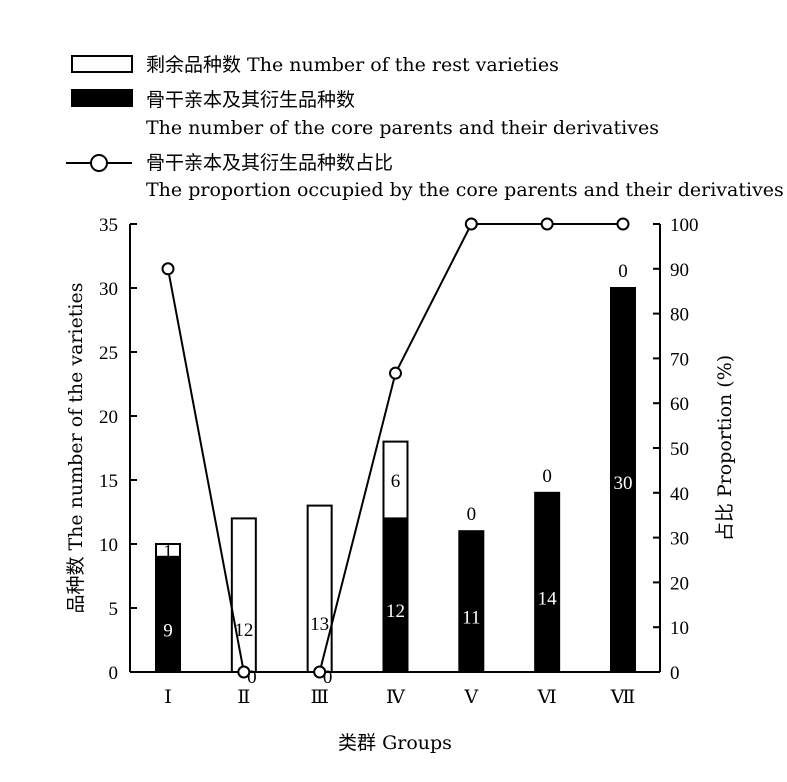 This screenshot has width=787, height=782. Describe the element at coordinates (679, 404) in the screenshot. I see `right-tick-label: 60` at that location.